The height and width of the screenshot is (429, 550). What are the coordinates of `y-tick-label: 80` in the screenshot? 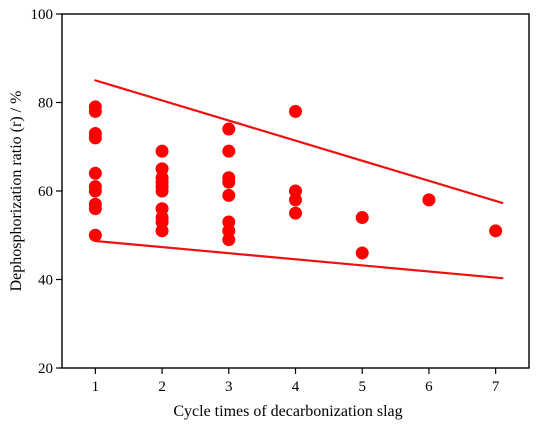 It's located at (45, 104).